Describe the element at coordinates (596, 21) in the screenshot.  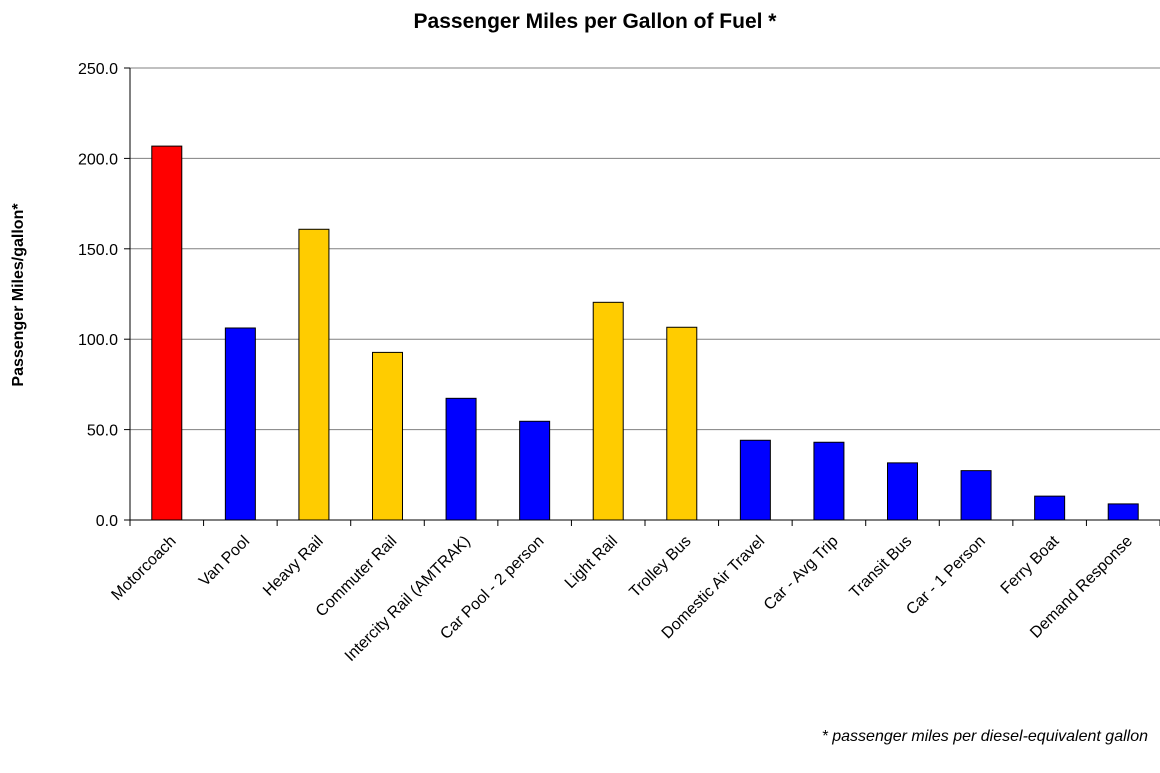
I see `chart-title: Passenger Miles per Gallon of Fuel *` at that location.